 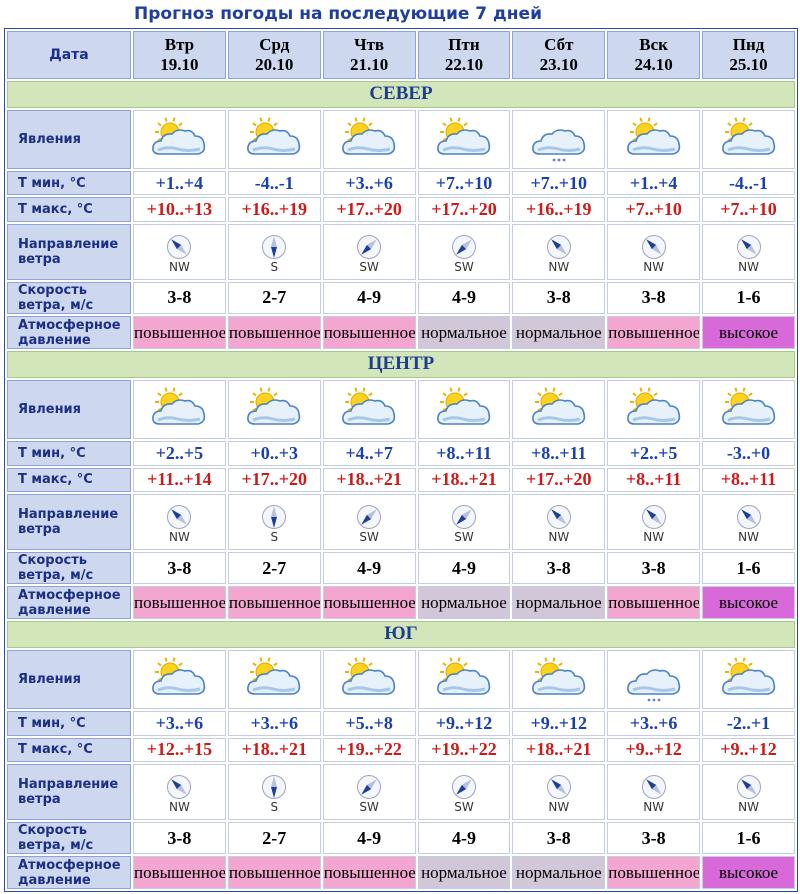 What do you see at coordinates (274, 266) in the screenshot?
I see `wind-direction-text: S` at bounding box center [274, 266].